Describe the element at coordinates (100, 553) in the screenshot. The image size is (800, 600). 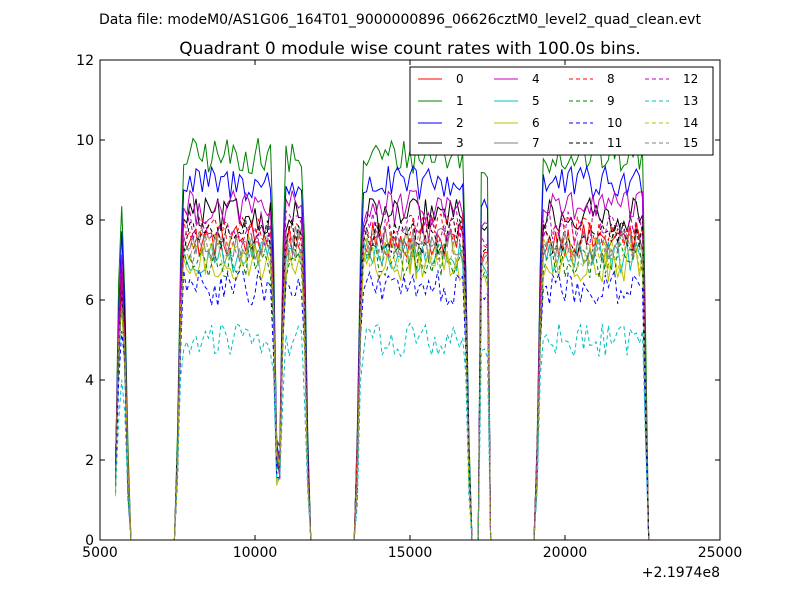
I see `x-tick-label: 5000` at that location.